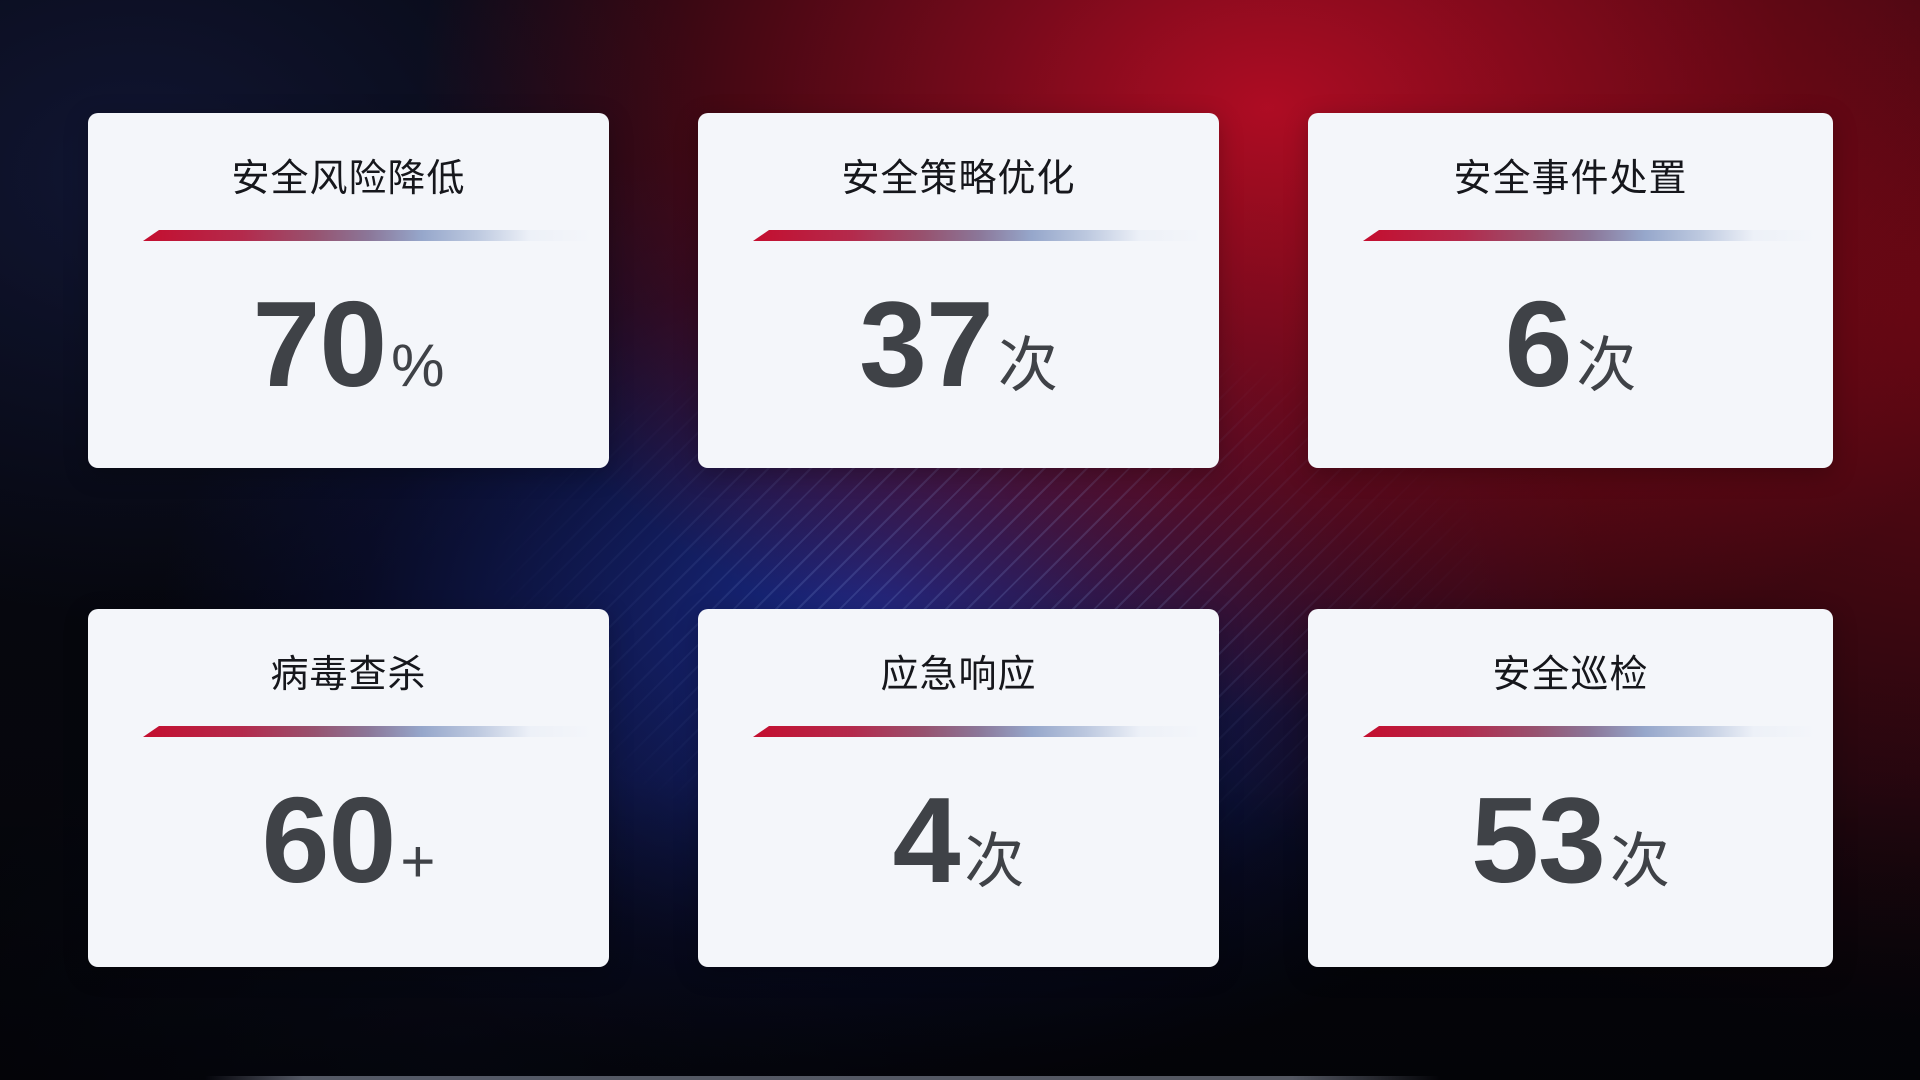 The width and height of the screenshot is (1920, 1080). I want to click on stat-card-emergency-response: 应急响应 4 次, so click(958, 788).